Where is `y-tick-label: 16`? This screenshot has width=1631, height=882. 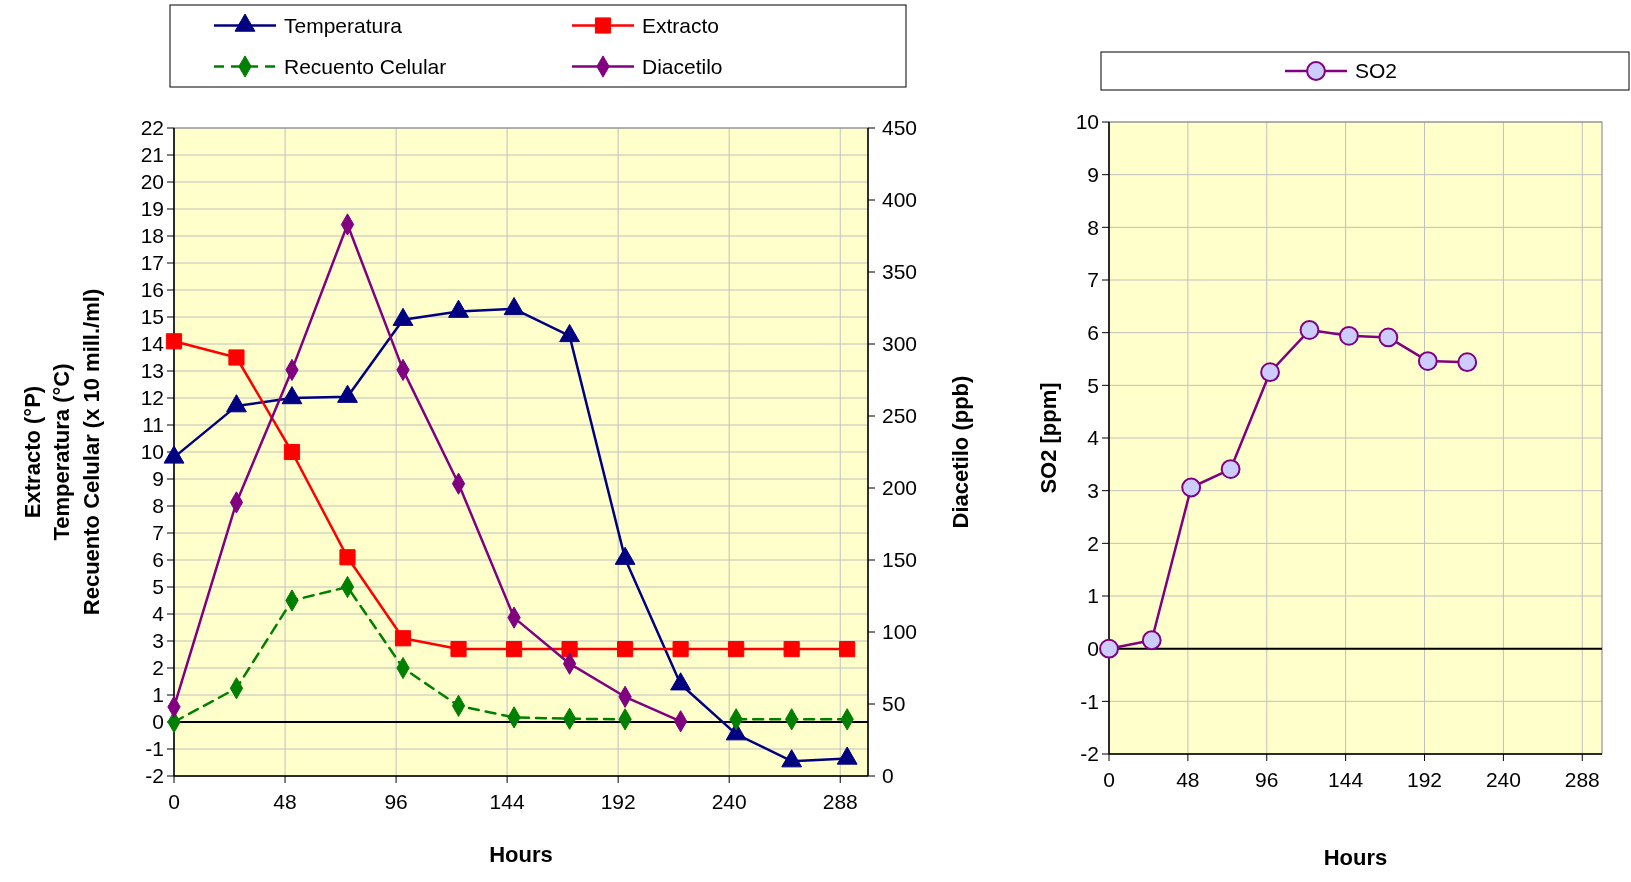 y-tick-label: 16 is located at coordinates (152, 290).